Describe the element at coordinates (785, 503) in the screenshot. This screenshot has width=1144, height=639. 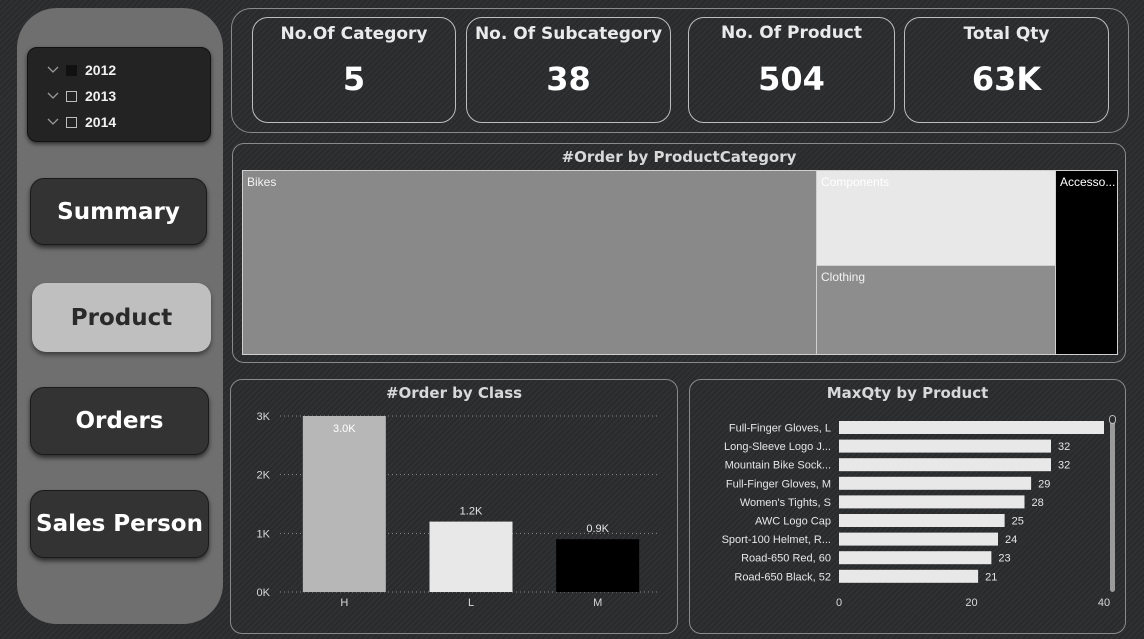
I see `category-label: Women's Tights, S` at that location.